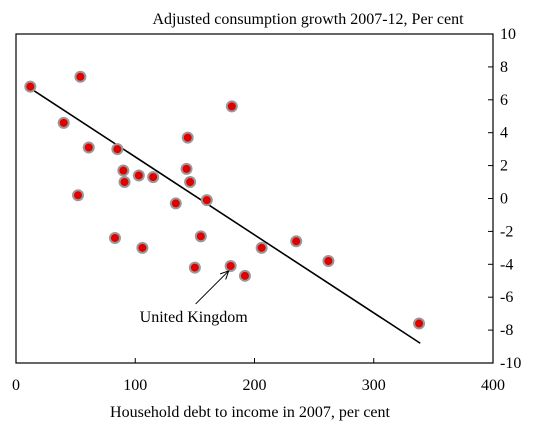 The width and height of the screenshot is (544, 429). What do you see at coordinates (504, 133) in the screenshot?
I see `y-tick-label: 4` at bounding box center [504, 133].